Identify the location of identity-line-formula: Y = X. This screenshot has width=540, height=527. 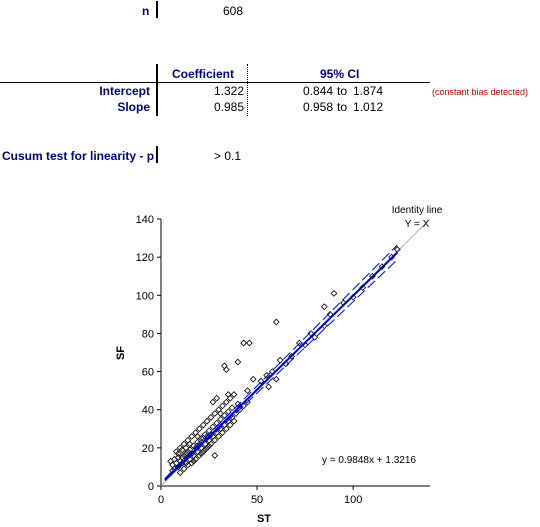
(417, 224).